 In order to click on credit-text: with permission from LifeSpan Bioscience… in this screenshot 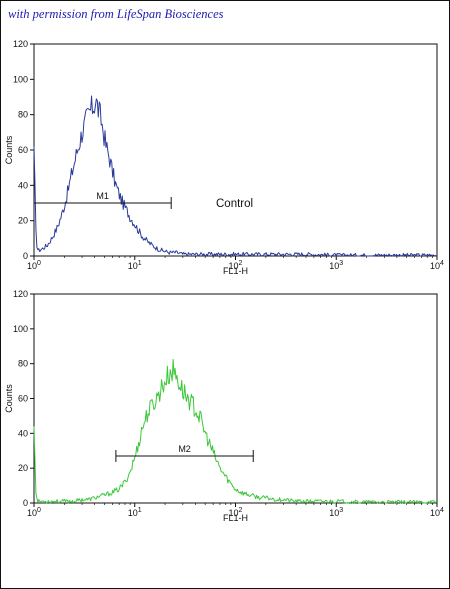, I will do `click(116, 14)`.